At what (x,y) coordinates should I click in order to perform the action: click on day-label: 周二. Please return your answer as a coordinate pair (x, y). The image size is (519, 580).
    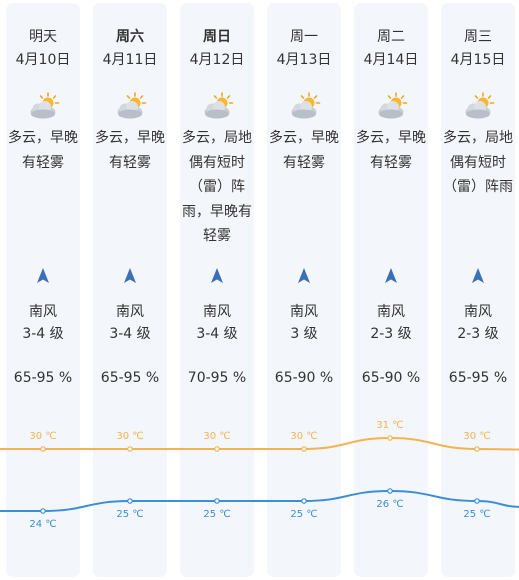
    Looking at the image, I should click on (391, 37).